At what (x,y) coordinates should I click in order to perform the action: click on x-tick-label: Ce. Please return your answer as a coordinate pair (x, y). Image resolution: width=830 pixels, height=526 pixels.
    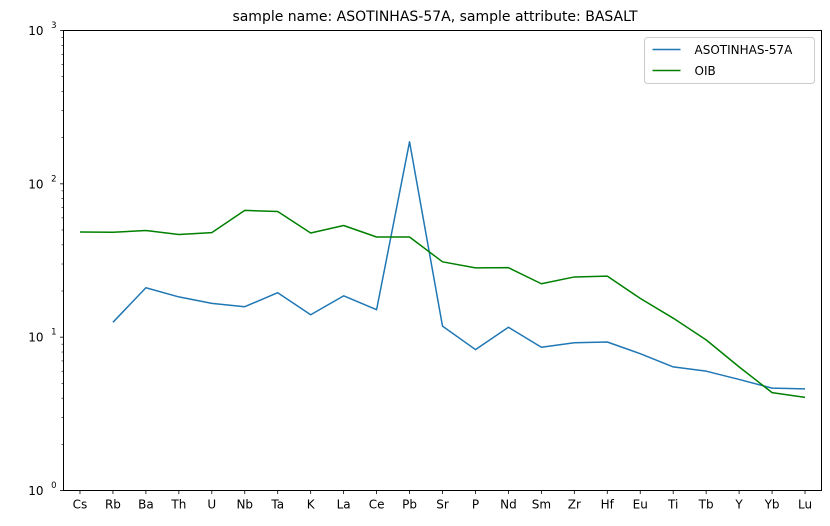
    Looking at the image, I should click on (377, 505).